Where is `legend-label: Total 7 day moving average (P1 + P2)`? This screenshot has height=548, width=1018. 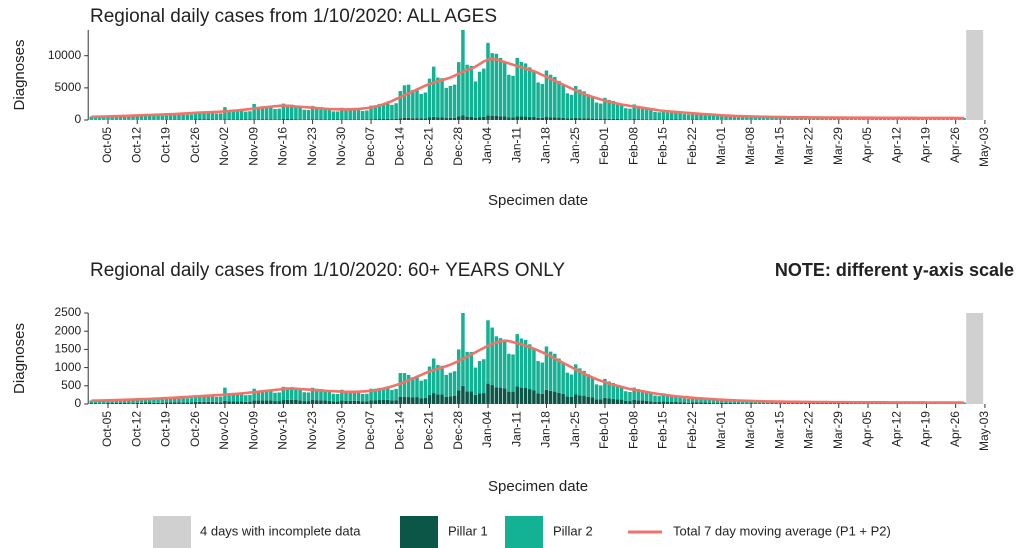
legend-label: Total 7 day moving average (P1 + P2) is located at coordinates (782, 530).